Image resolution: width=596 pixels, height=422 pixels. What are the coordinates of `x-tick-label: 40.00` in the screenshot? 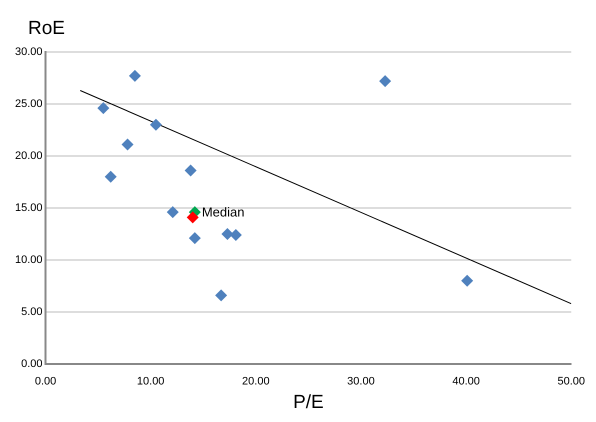 It's located at (466, 382).